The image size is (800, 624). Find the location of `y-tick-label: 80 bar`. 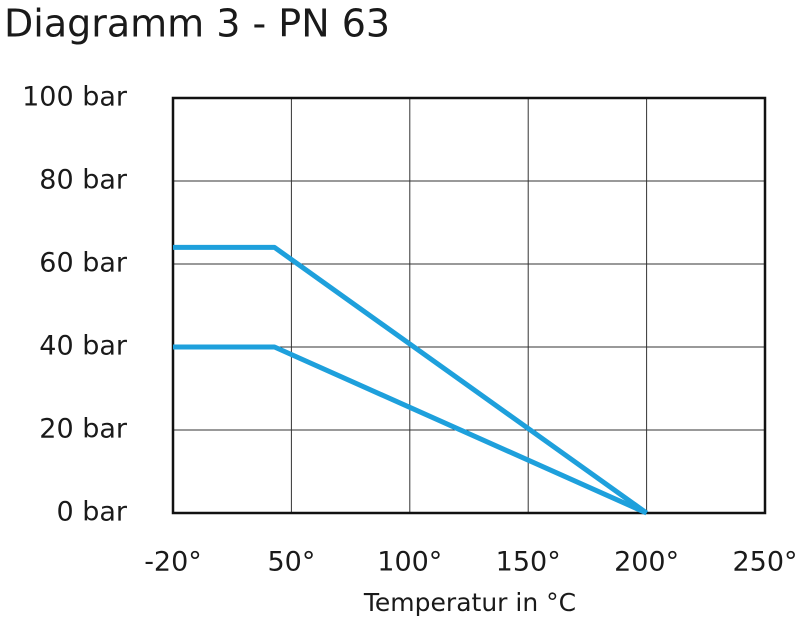

y-tick-label: 80 bar is located at coordinates (83, 180).